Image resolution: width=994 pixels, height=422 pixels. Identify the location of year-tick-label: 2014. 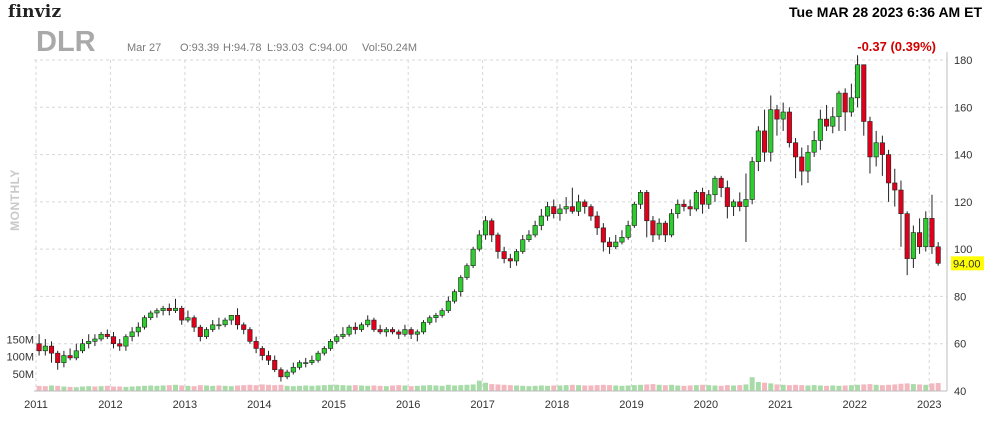
(259, 405).